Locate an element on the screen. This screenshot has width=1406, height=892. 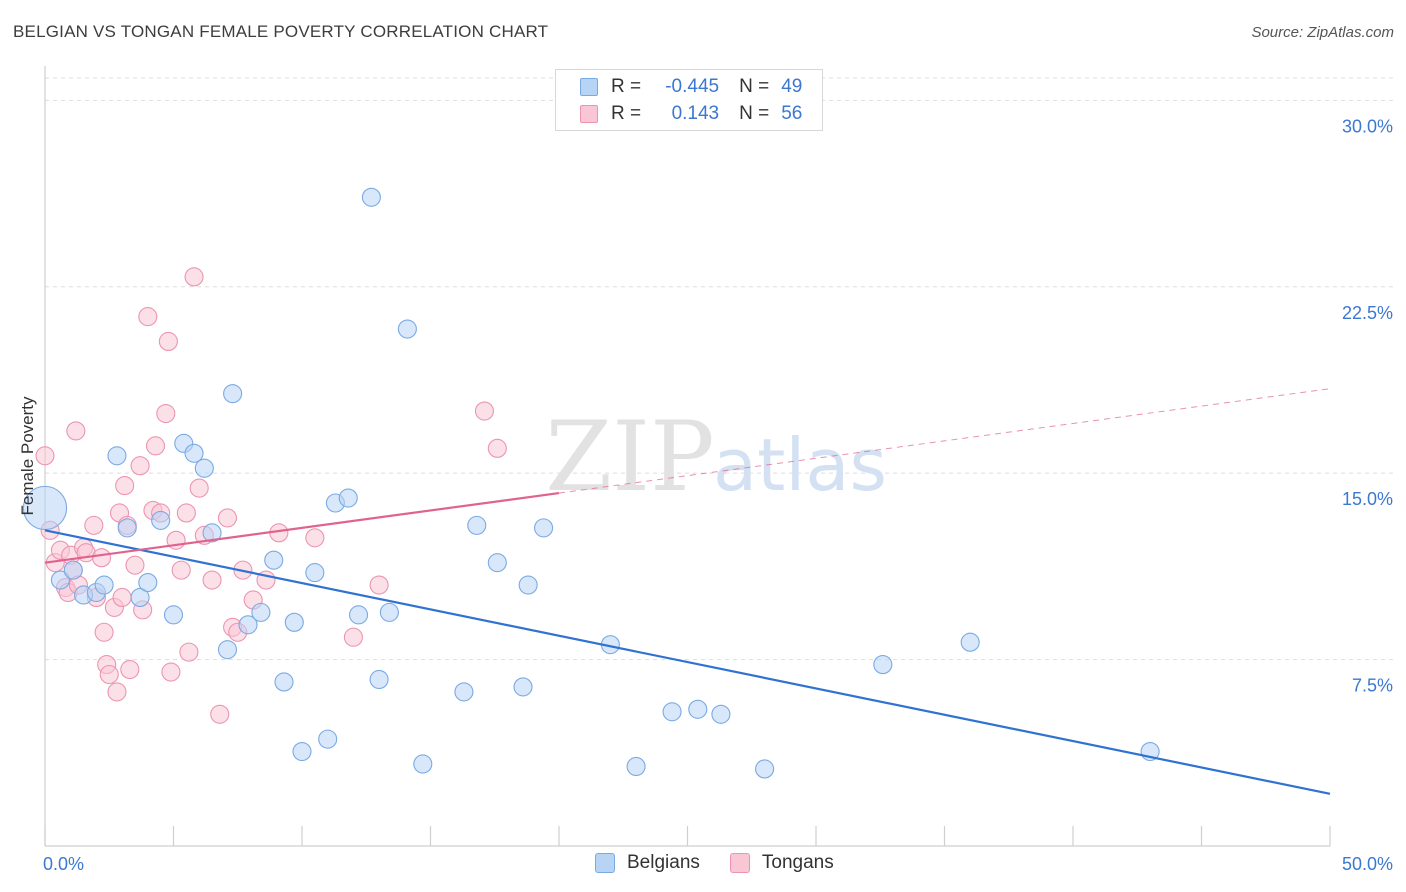
tongan-trend-extension is located at coordinates (944, 441).